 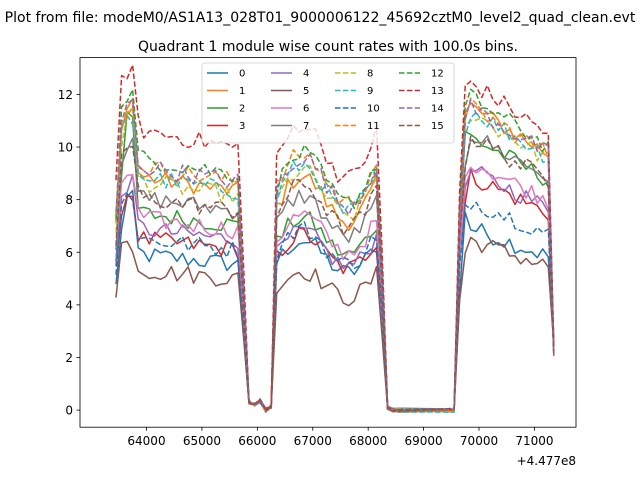 I want to click on legend-label-4: 4, so click(x=306, y=74).